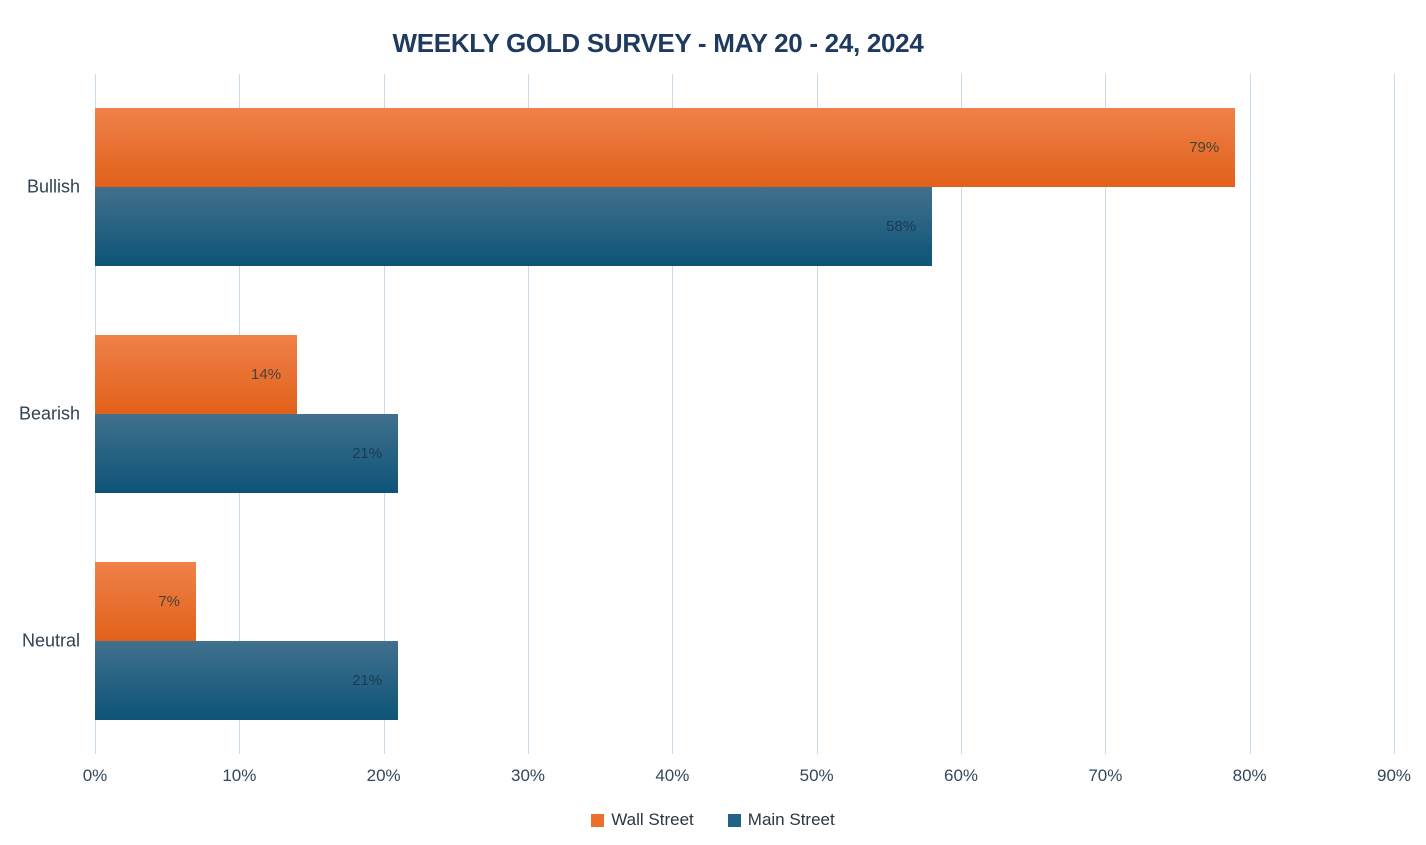 Image resolution: width=1426 pixels, height=845 pixels. I want to click on x-axis-tick-label: 90%, so click(1394, 775).